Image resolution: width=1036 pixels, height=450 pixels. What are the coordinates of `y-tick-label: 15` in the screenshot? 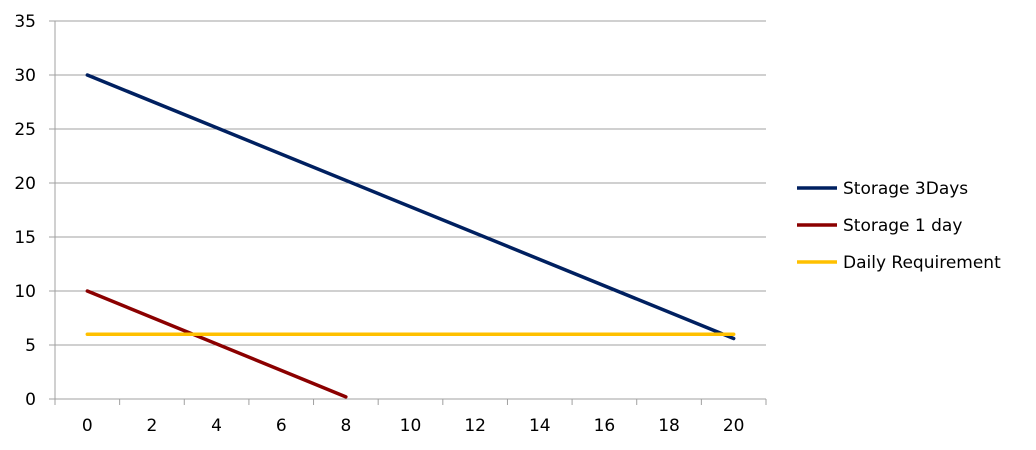 It's located at (25, 238).